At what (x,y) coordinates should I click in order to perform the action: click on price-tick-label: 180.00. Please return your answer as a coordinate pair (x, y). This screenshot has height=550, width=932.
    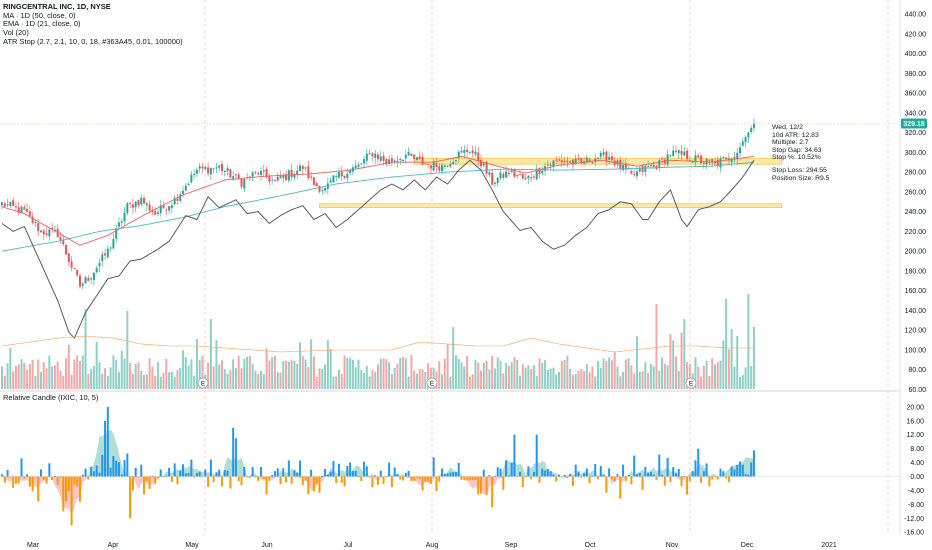
    Looking at the image, I should click on (916, 271).